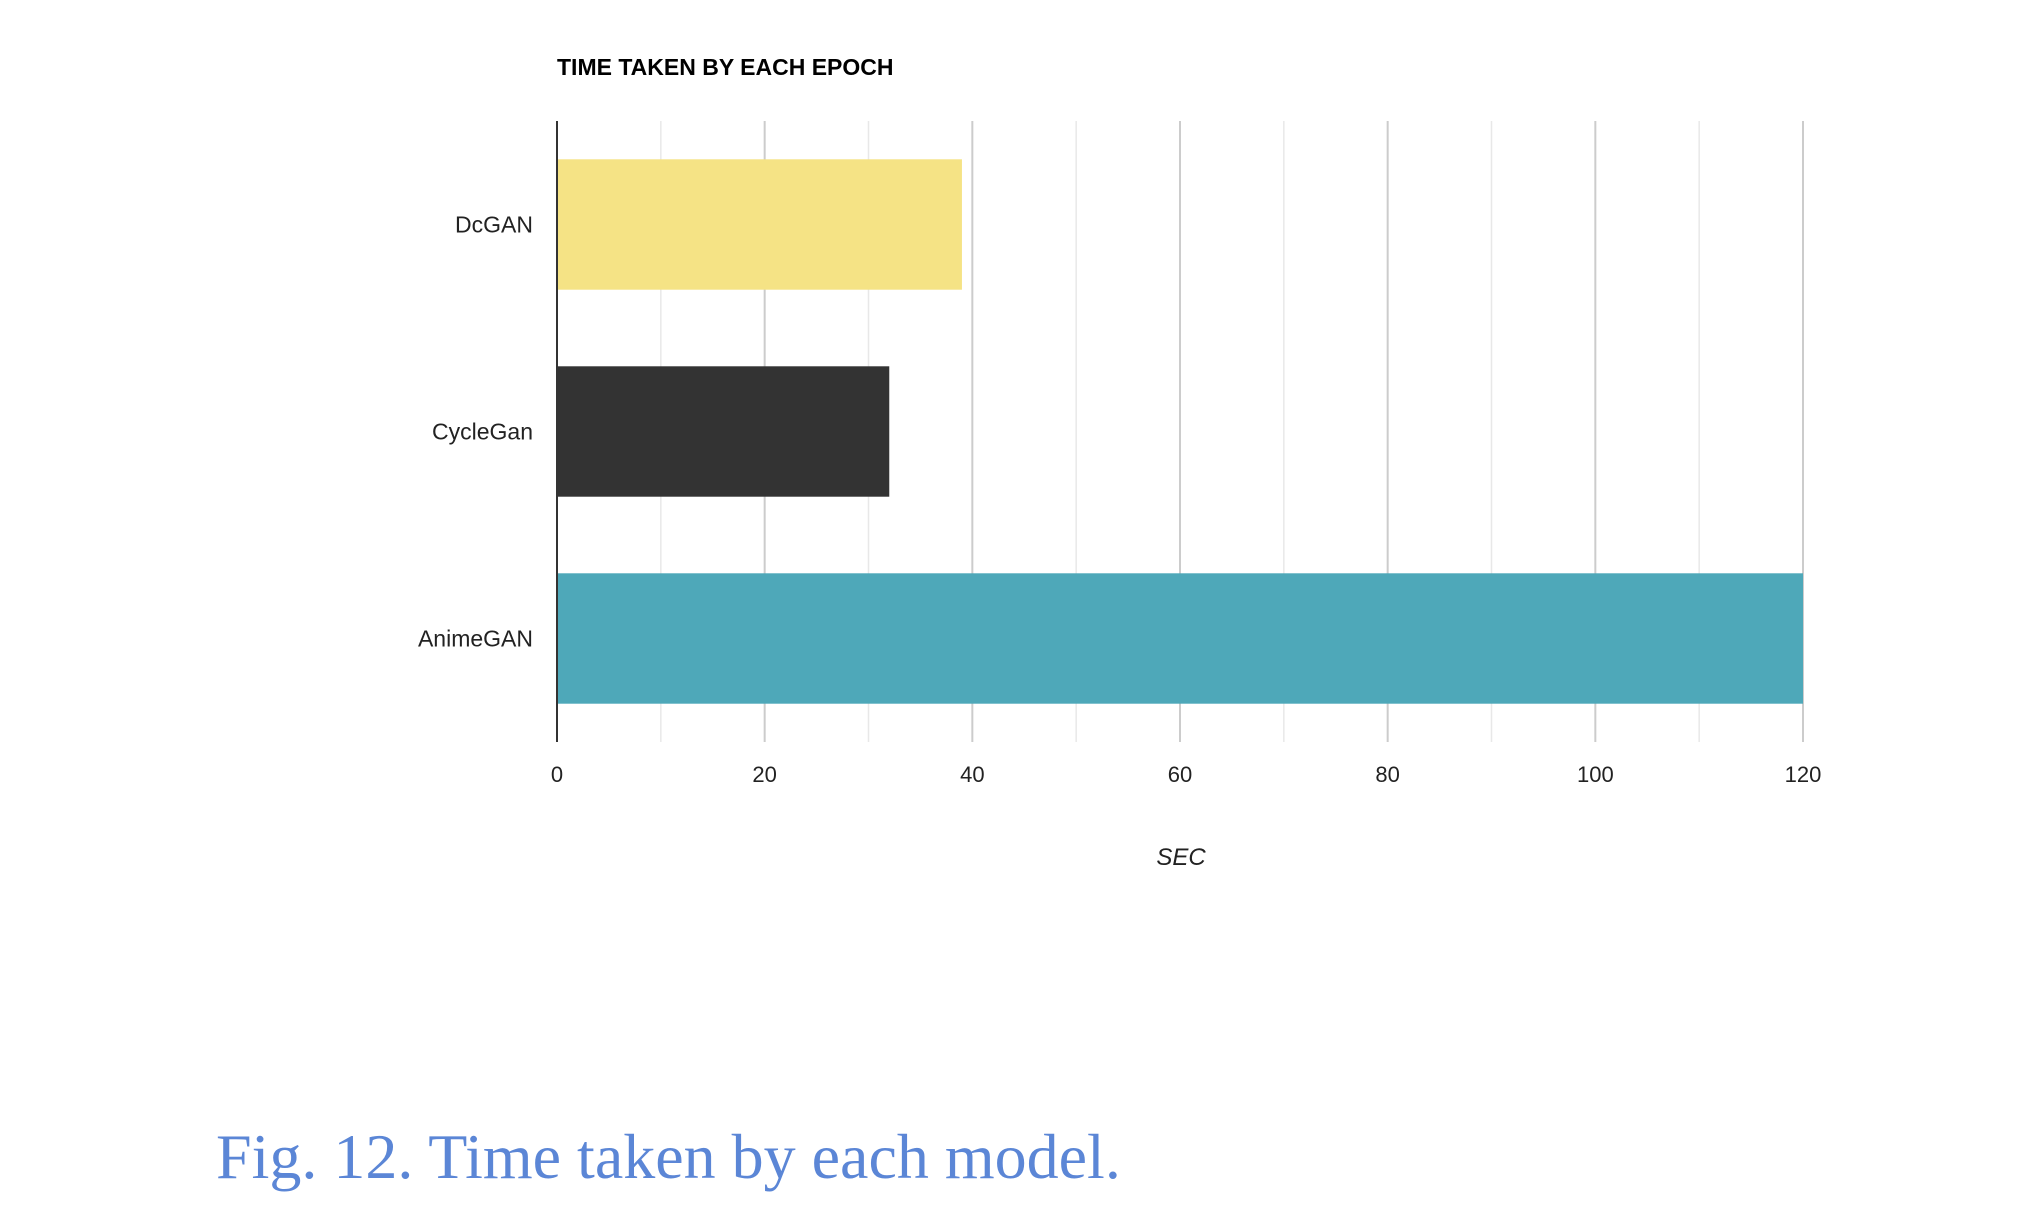 This screenshot has width=2044, height=1222. I want to click on category-label-cyclegan: CycleGan, so click(482, 432).